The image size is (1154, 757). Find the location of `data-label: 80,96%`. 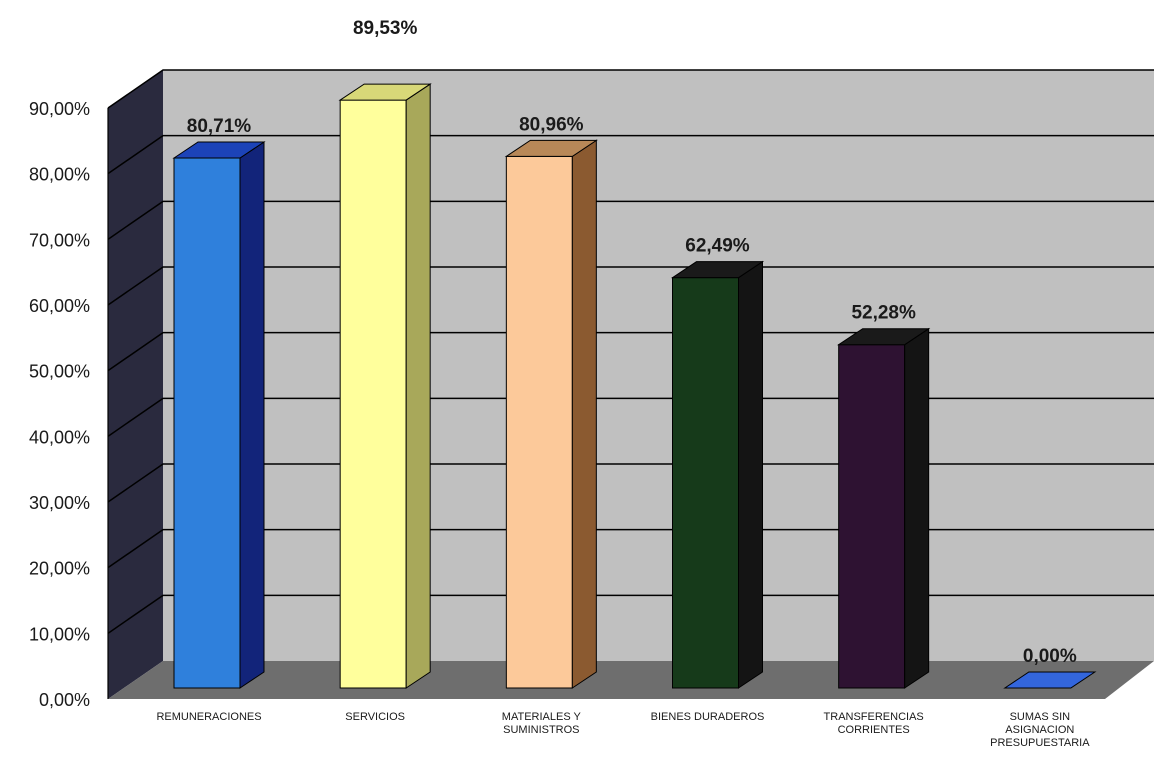

data-label: 80,96% is located at coordinates (551, 124).